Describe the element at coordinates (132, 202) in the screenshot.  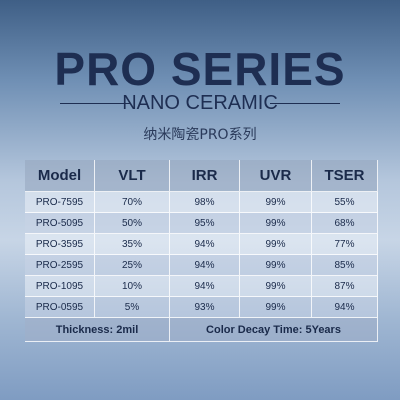
I see `table-cell: 70%` at that location.